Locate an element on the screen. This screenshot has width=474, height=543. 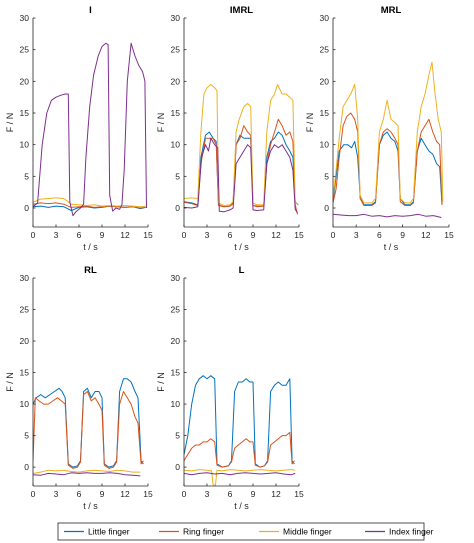
subplot-title: I is located at coordinates (90, 10).